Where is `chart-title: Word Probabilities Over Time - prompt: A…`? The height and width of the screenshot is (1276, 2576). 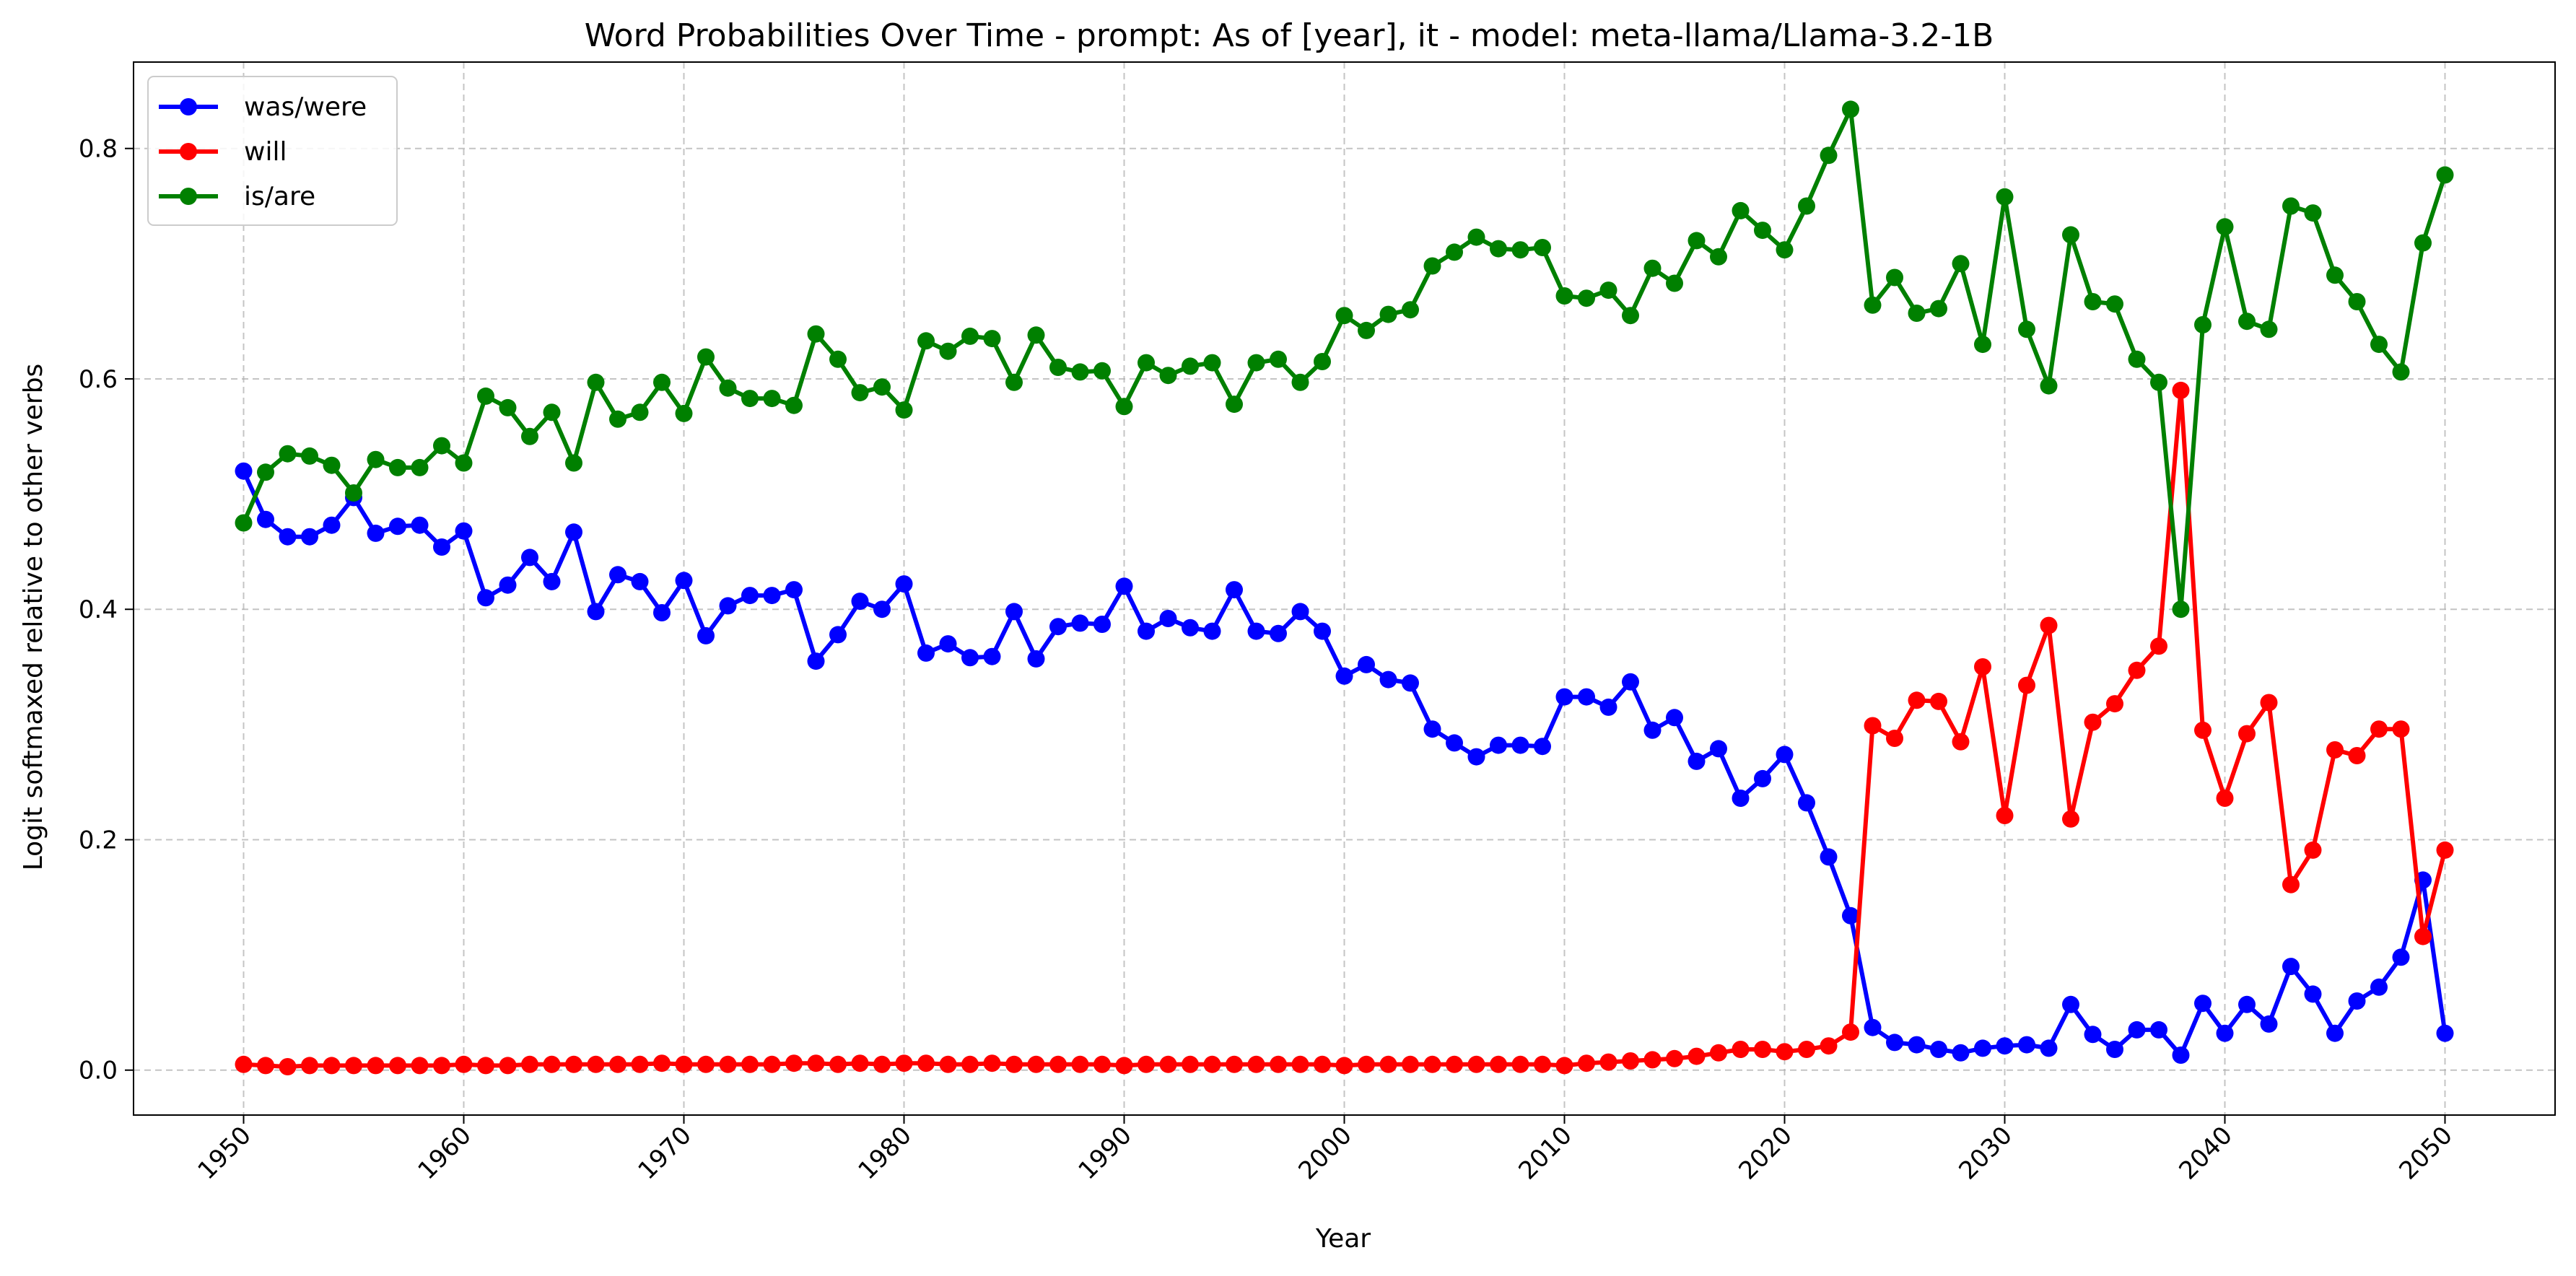
chart-title: Word Probabilities Over Time - prompt: A… is located at coordinates (1289, 35).